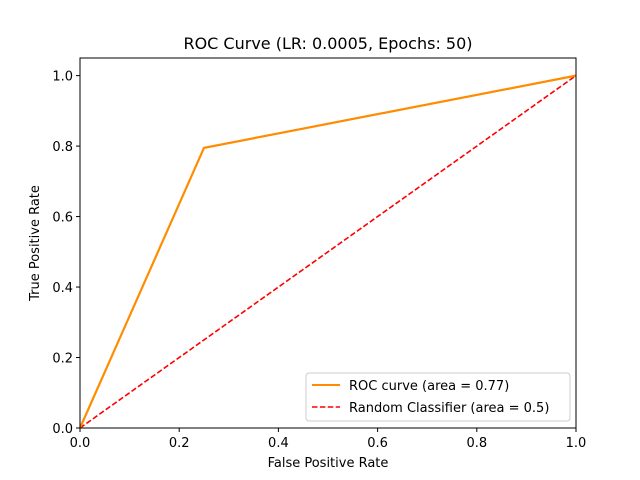 Image resolution: width=640 pixels, height=480 pixels. Describe the element at coordinates (179, 443) in the screenshot. I see `x-tick-label: 0.2` at that location.